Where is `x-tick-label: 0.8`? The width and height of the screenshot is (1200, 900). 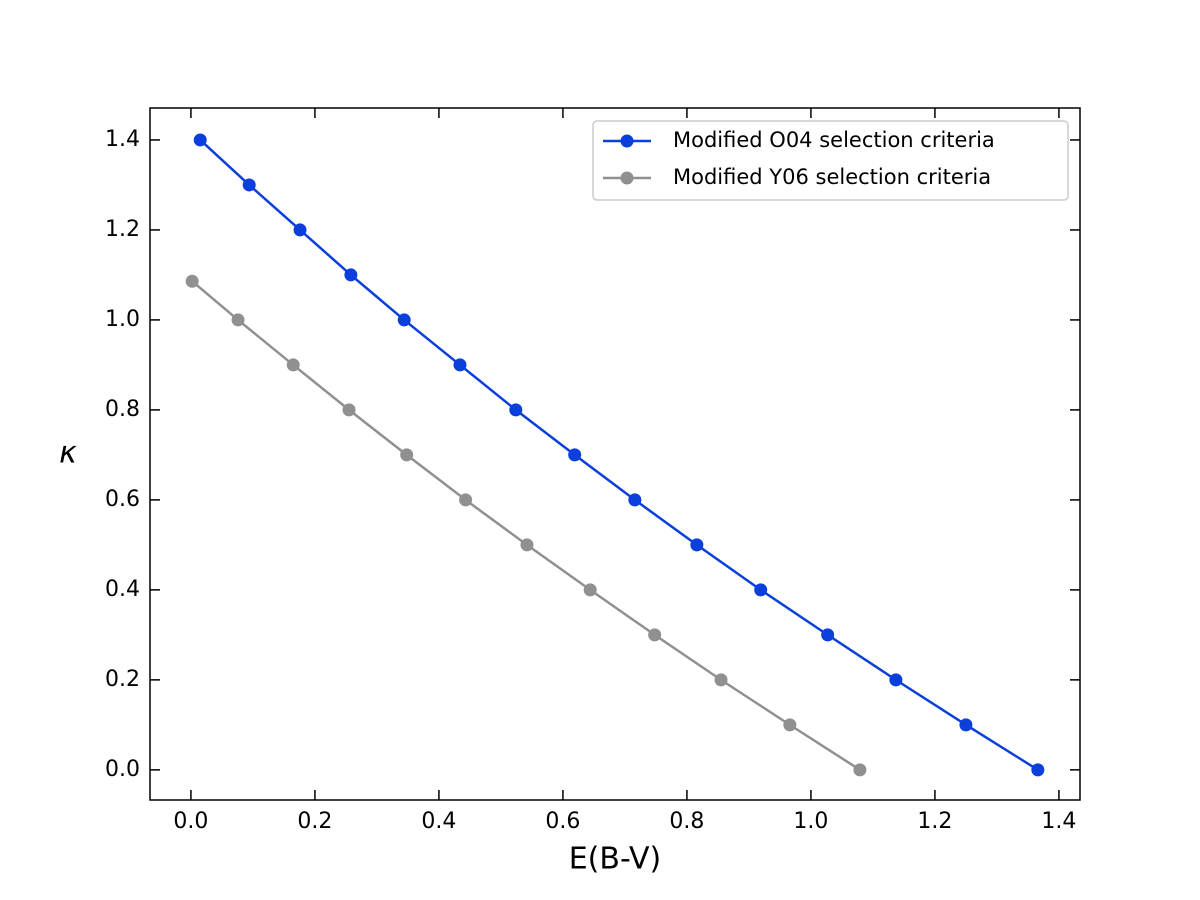 x-tick-label: 0.8 is located at coordinates (686, 821).